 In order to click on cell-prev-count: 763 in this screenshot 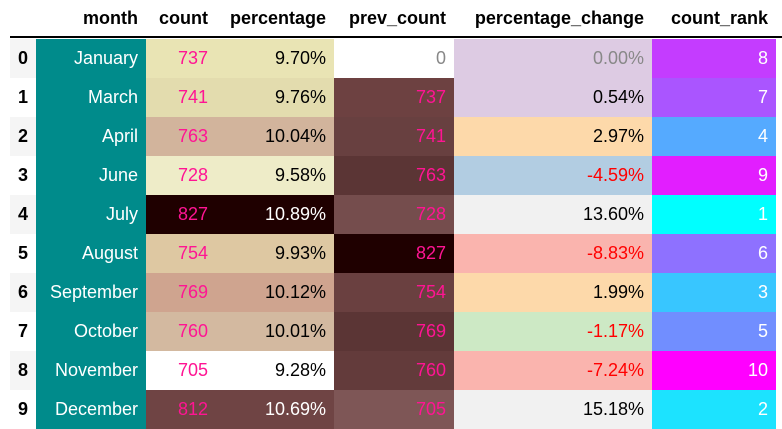, I will do `click(394, 175)`.